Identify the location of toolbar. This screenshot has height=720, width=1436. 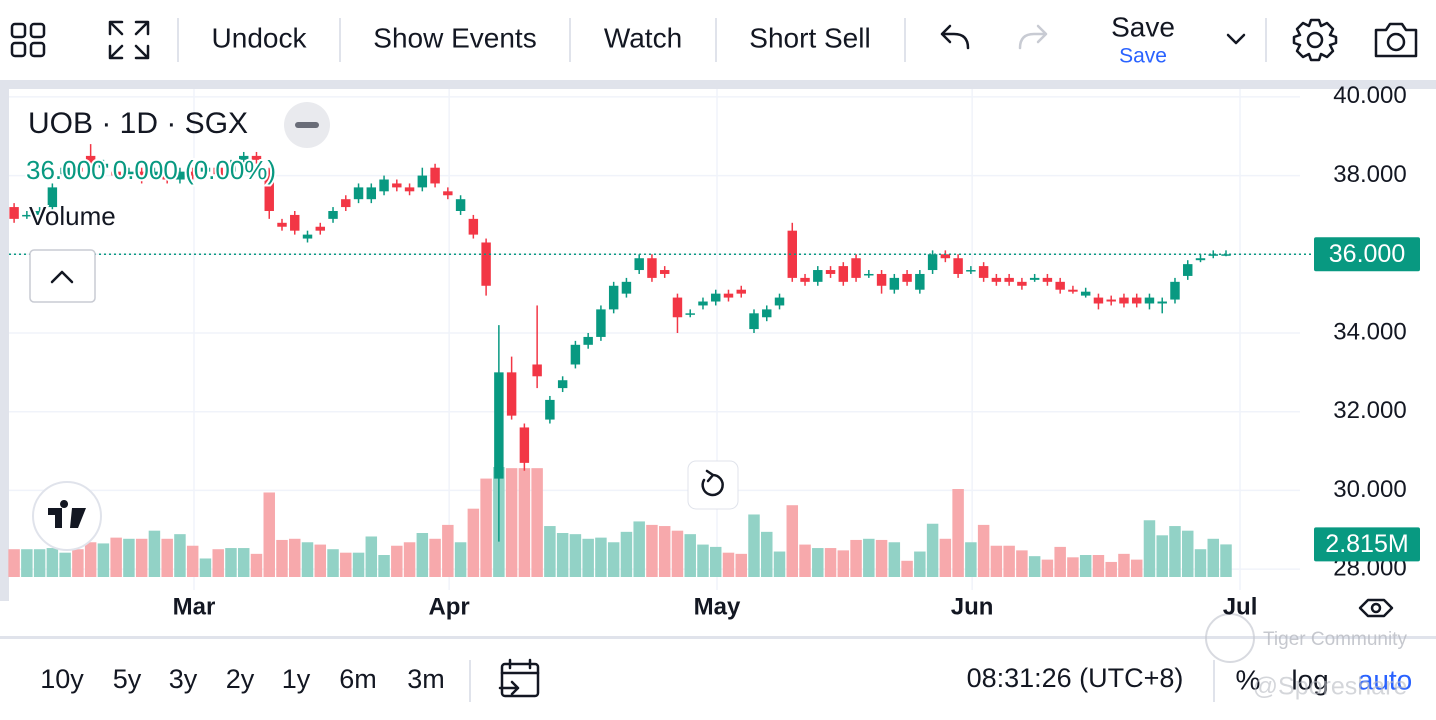
(718, 40).